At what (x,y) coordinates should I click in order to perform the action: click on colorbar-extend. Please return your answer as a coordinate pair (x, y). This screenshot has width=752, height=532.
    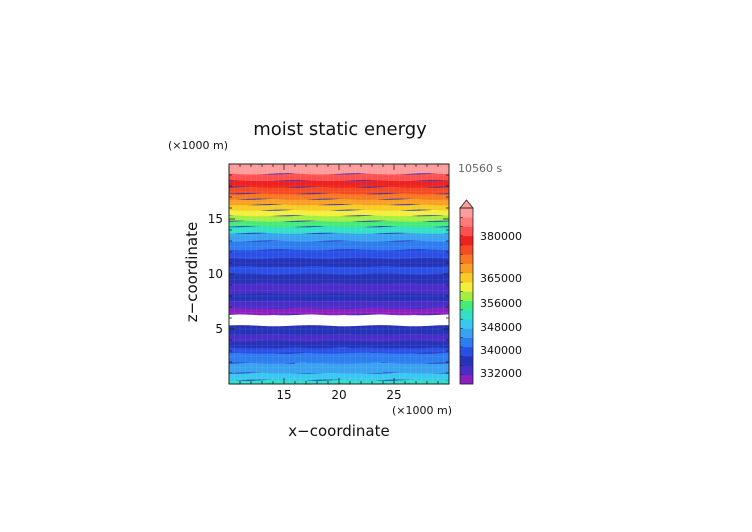
    Looking at the image, I should click on (466, 204).